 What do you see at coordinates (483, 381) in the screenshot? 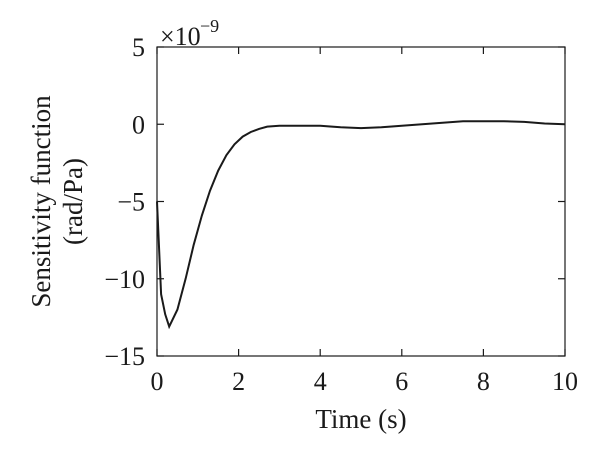
I see `x-tick-label: 8` at bounding box center [483, 381].